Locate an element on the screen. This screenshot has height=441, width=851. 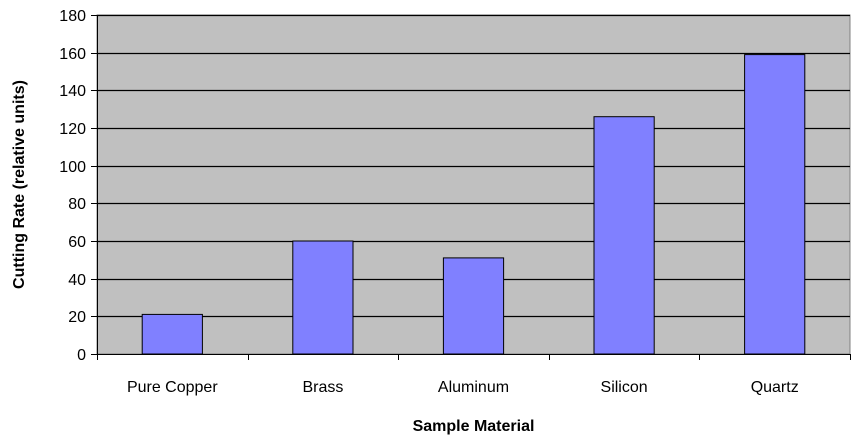
x-tick-labels: Pure Copper Brass Aluminum Silicon Quartz is located at coordinates (463, 387).